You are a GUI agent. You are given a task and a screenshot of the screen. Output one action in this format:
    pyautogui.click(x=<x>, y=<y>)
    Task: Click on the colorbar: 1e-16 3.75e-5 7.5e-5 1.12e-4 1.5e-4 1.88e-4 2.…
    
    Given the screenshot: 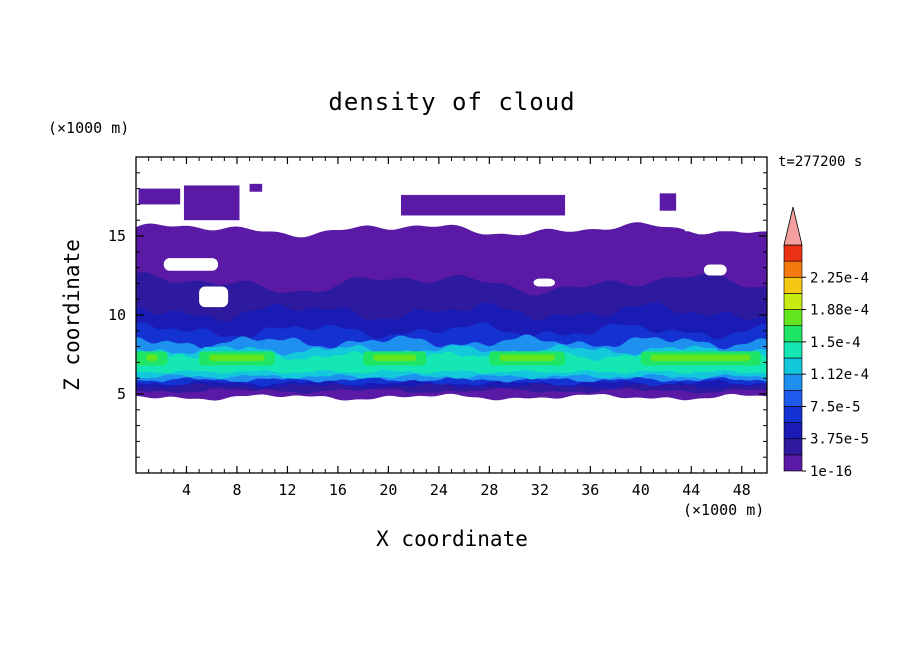 What is the action you would take?
    pyautogui.click(x=826, y=343)
    